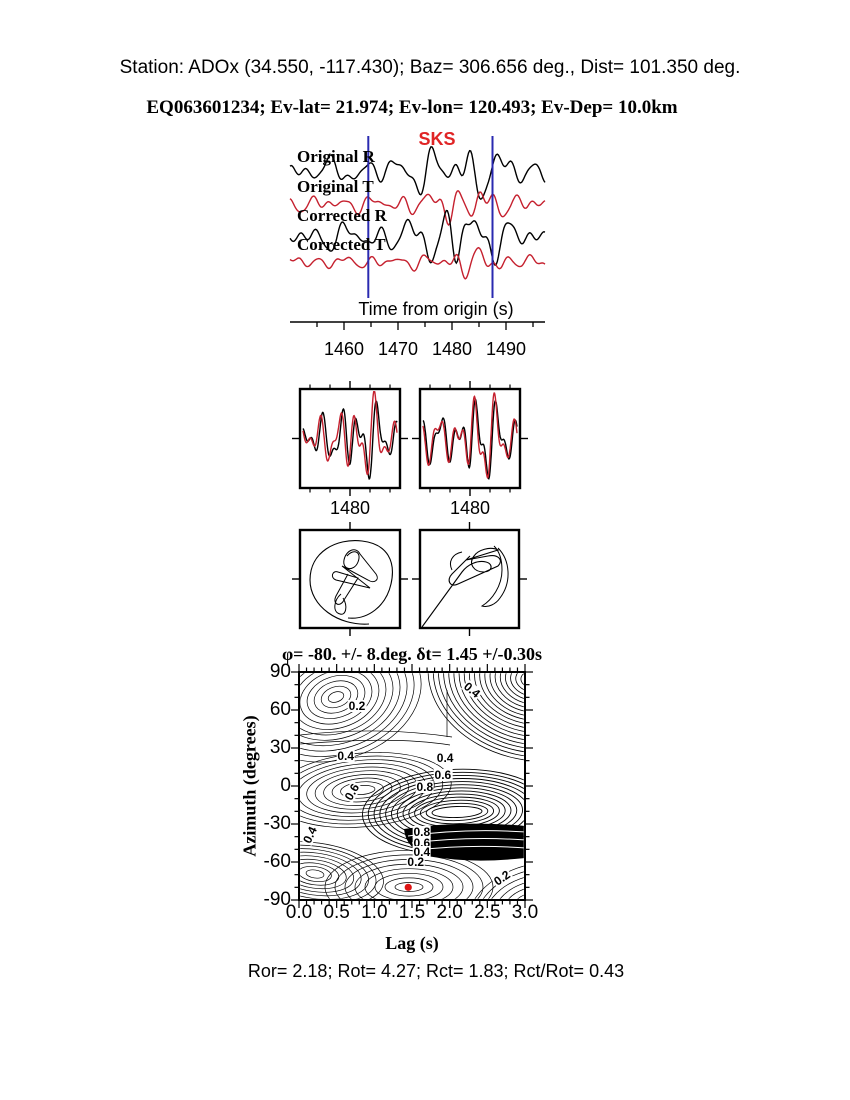 The image size is (850, 1100). Describe the element at coordinates (417, 208) in the screenshot. I see `trace-original-t` at that location.